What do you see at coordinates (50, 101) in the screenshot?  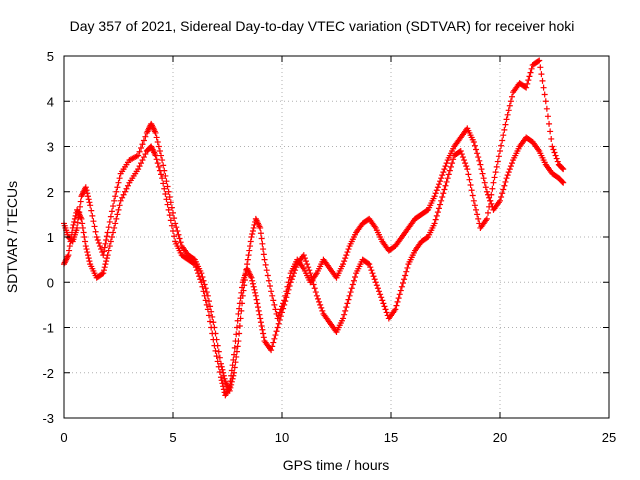 I see `y-tick-label: 4` at bounding box center [50, 101].